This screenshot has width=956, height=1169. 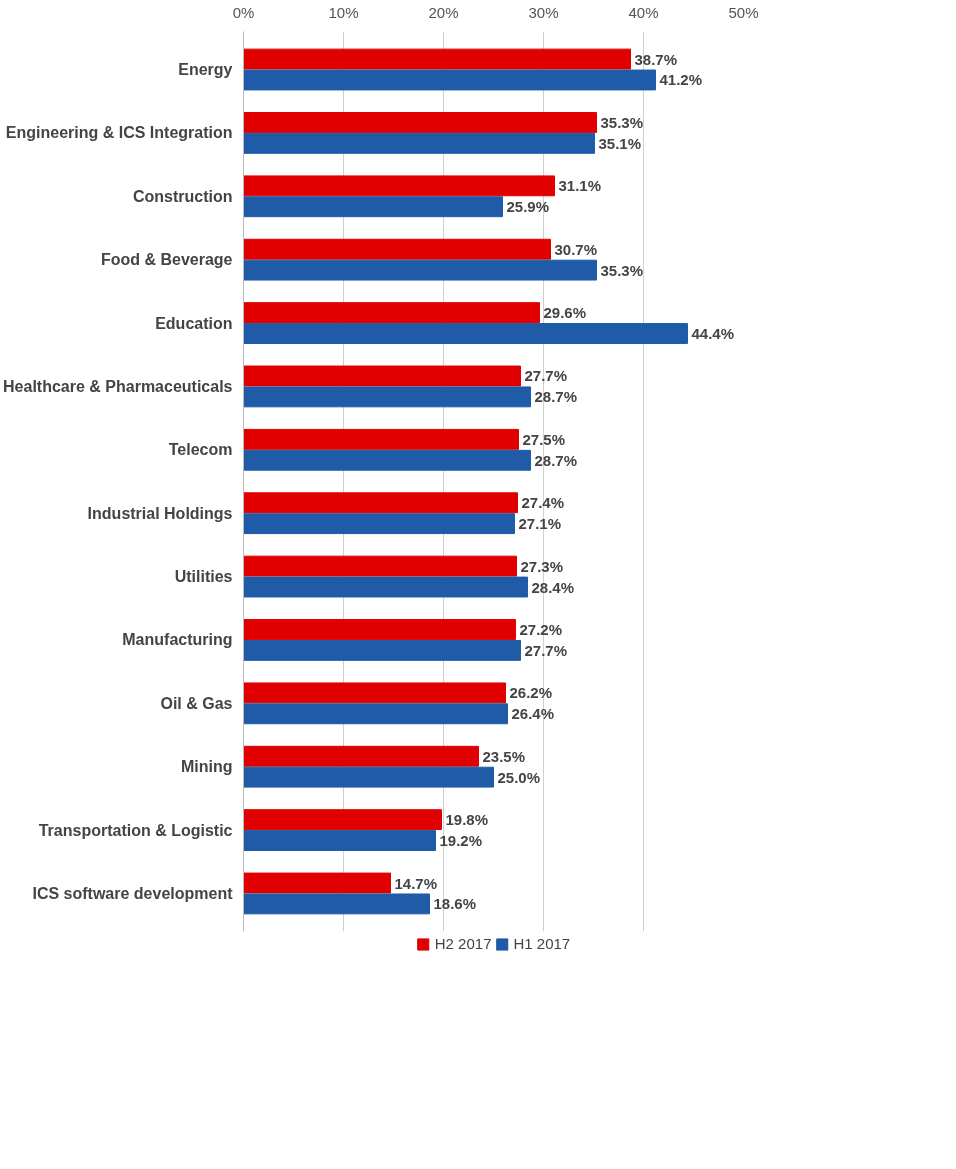 What do you see at coordinates (200, 450) in the screenshot?
I see `y-tick-label: Telecom` at bounding box center [200, 450].